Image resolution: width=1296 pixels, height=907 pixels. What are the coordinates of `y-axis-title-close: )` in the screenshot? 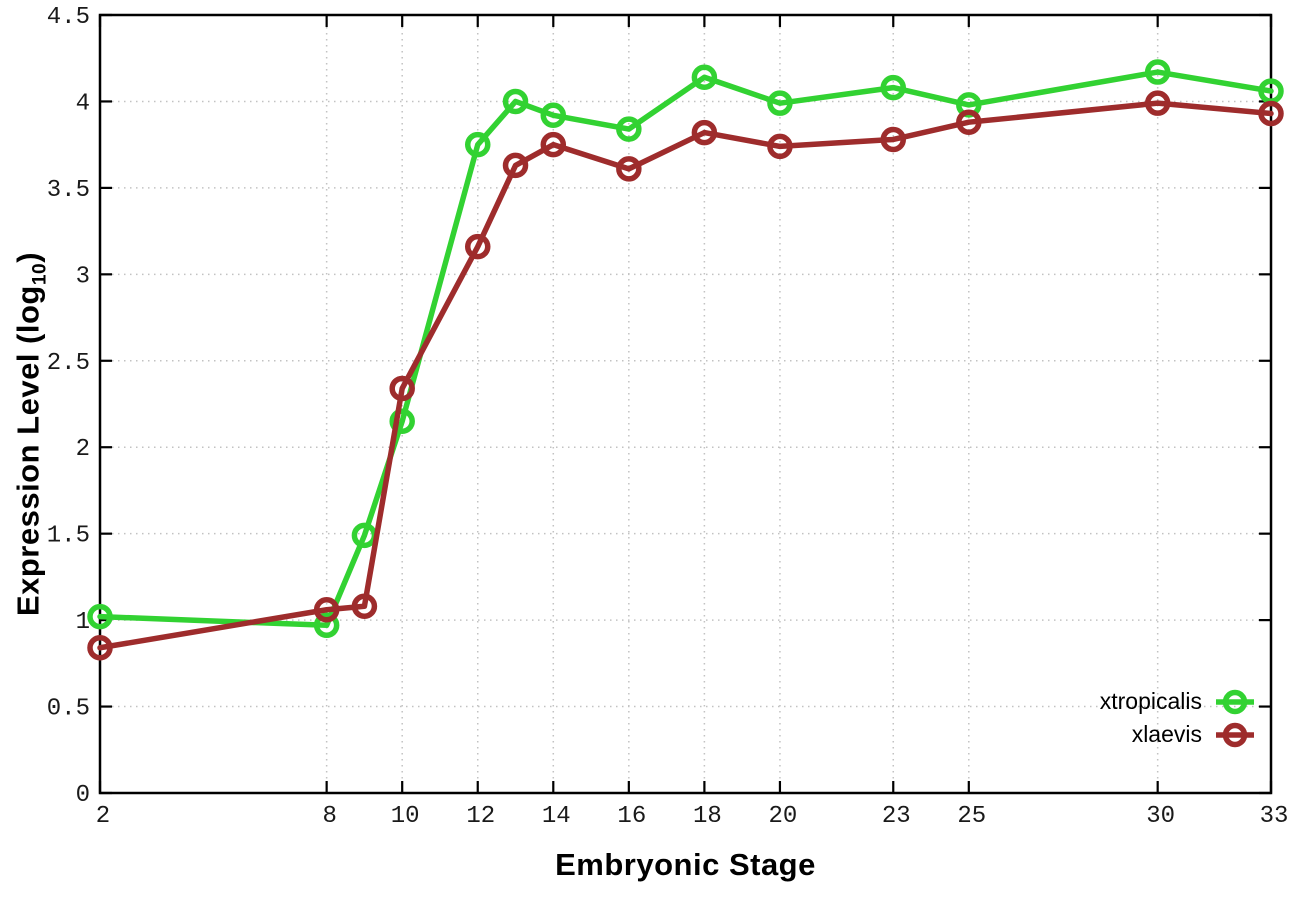 It's located at (28, 257).